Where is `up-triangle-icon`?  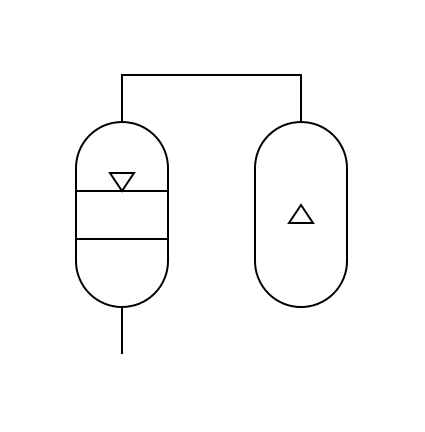 up-triangle-icon is located at coordinates (301, 213).